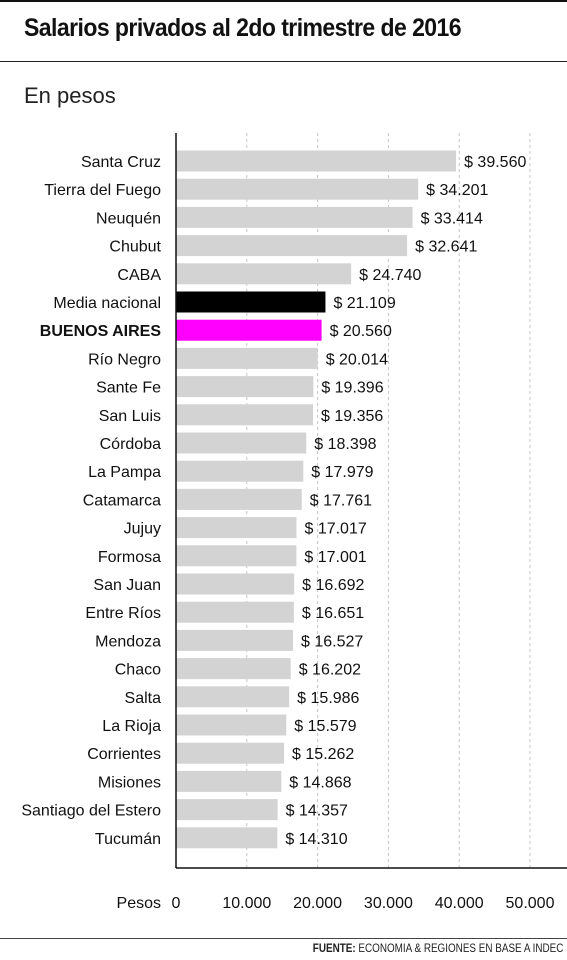  What do you see at coordinates (361, 331) in the screenshot?
I see `value-label: $ 20.560` at bounding box center [361, 331].